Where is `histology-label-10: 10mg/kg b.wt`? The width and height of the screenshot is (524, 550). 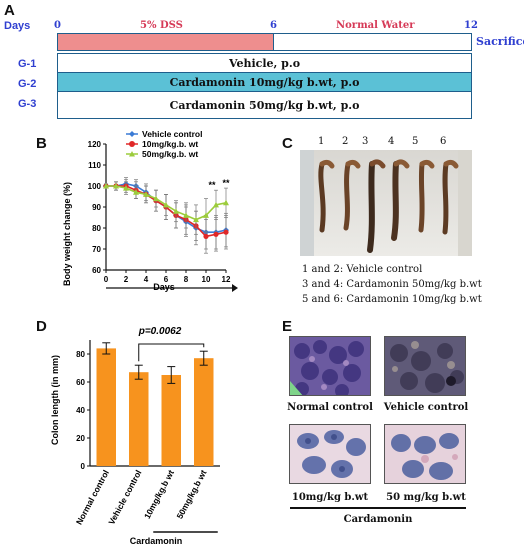 histology-label-10: 10mg/kg b.wt is located at coordinates (330, 497).